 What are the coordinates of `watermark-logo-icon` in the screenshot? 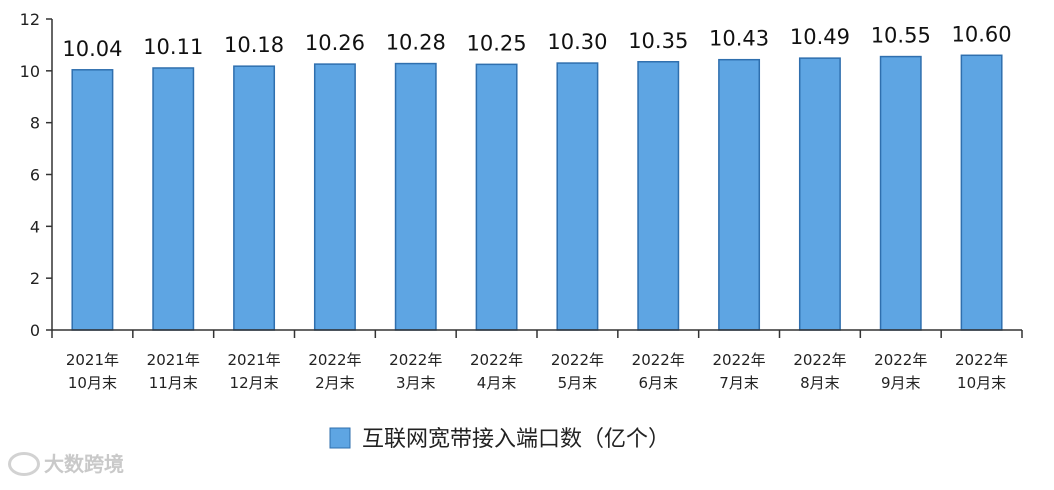 It's located at (24, 463).